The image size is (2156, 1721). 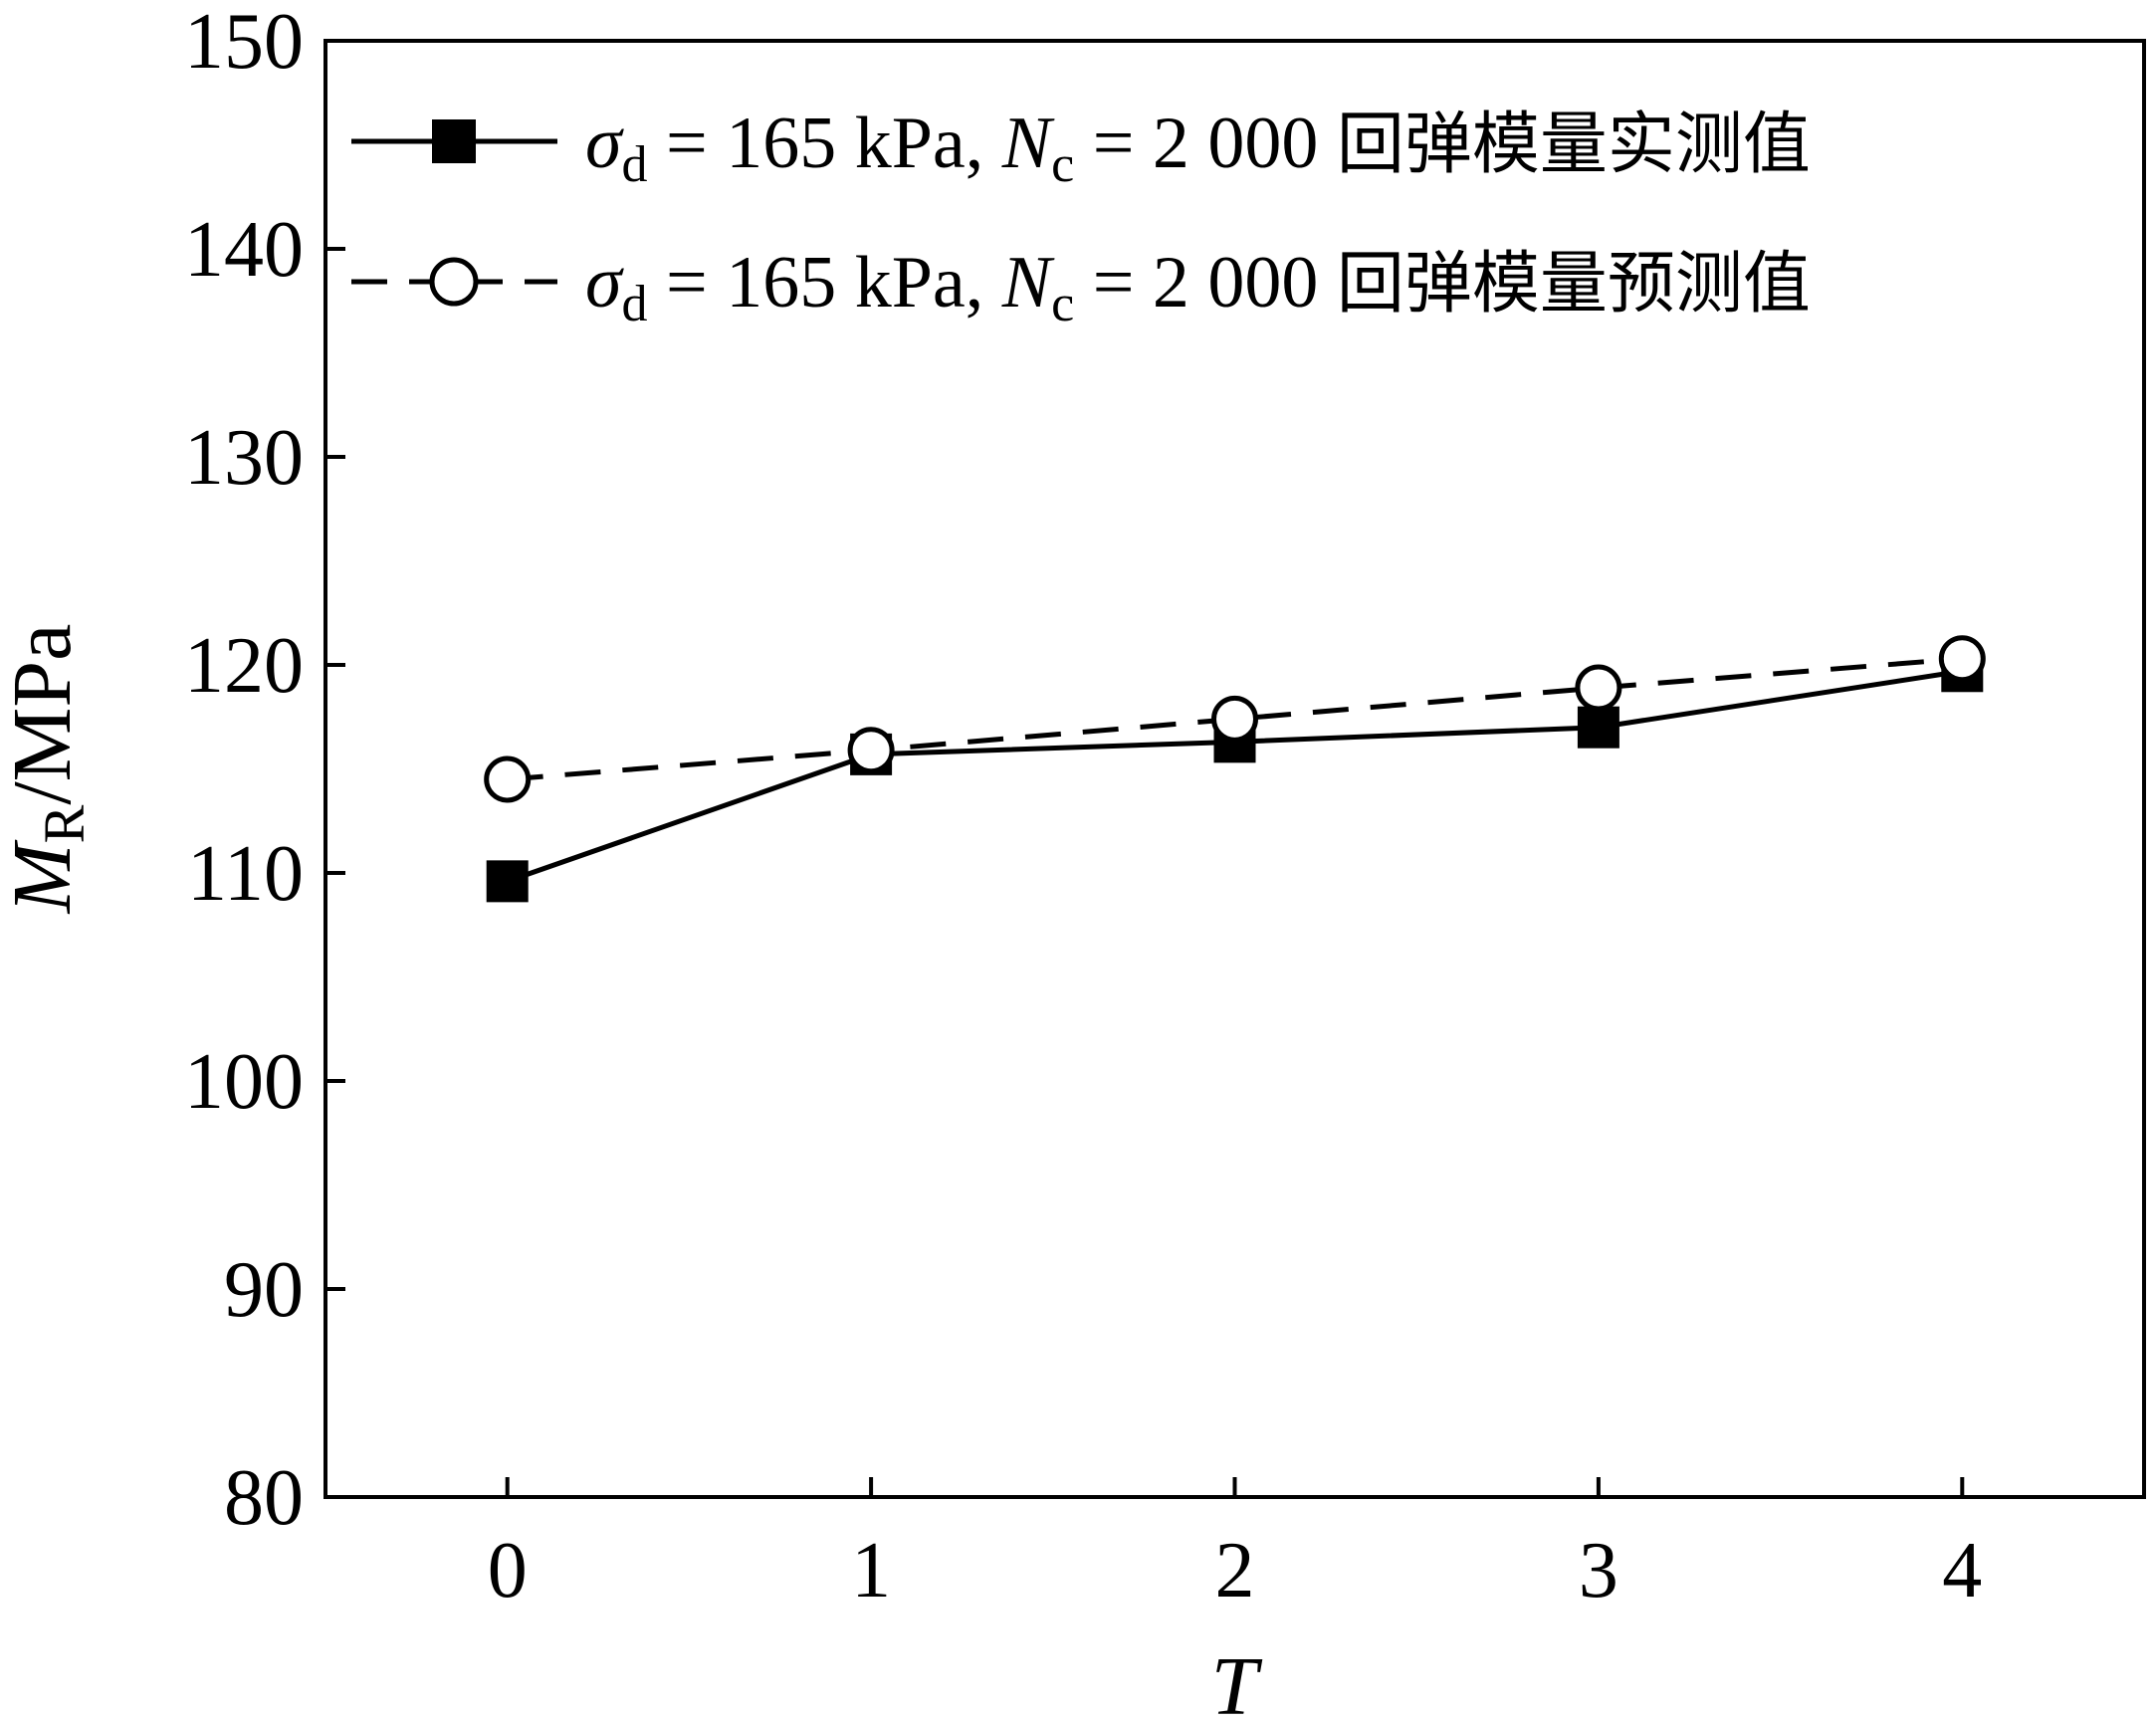 What do you see at coordinates (1962, 1571) in the screenshot?
I see `x-tick-label: 4` at bounding box center [1962, 1571].